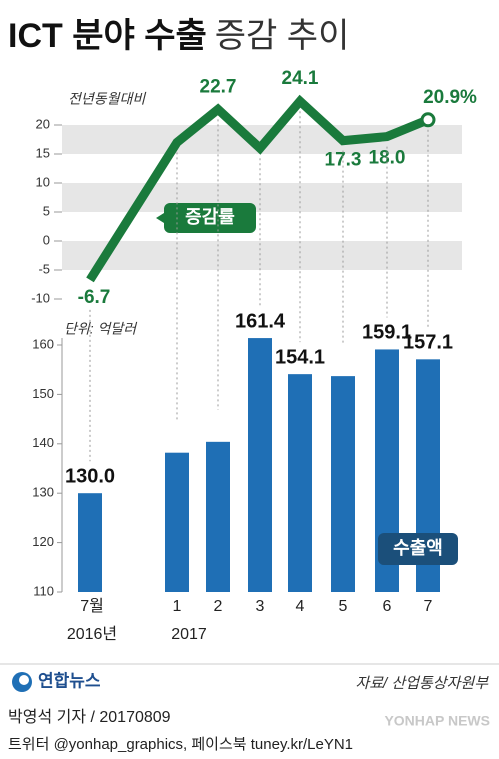 The width and height of the screenshot is (499, 759). What do you see at coordinates (422, 683) in the screenshot?
I see `source: 자료/ 산업통상자원부` at bounding box center [422, 683].